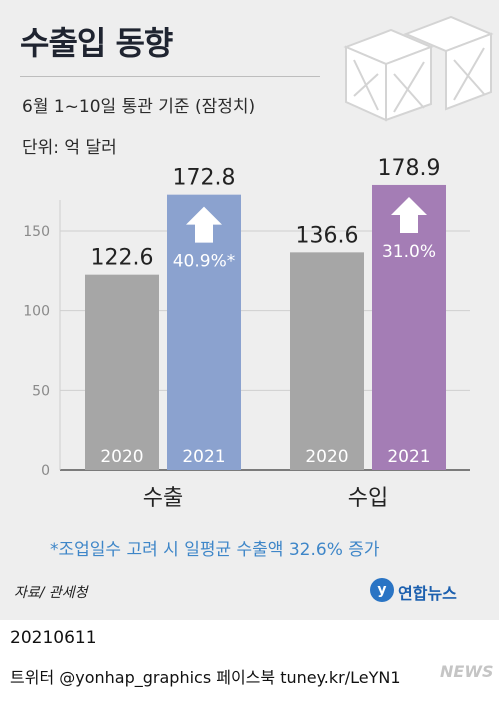  Describe the element at coordinates (467, 671) in the screenshot. I see `news-watermark: NEWS` at that location.